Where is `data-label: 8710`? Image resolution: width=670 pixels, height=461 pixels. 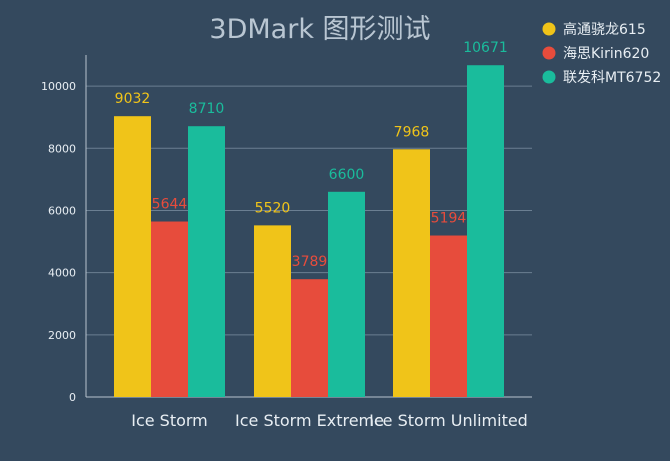
data-label: 8710 is located at coordinates (207, 109).